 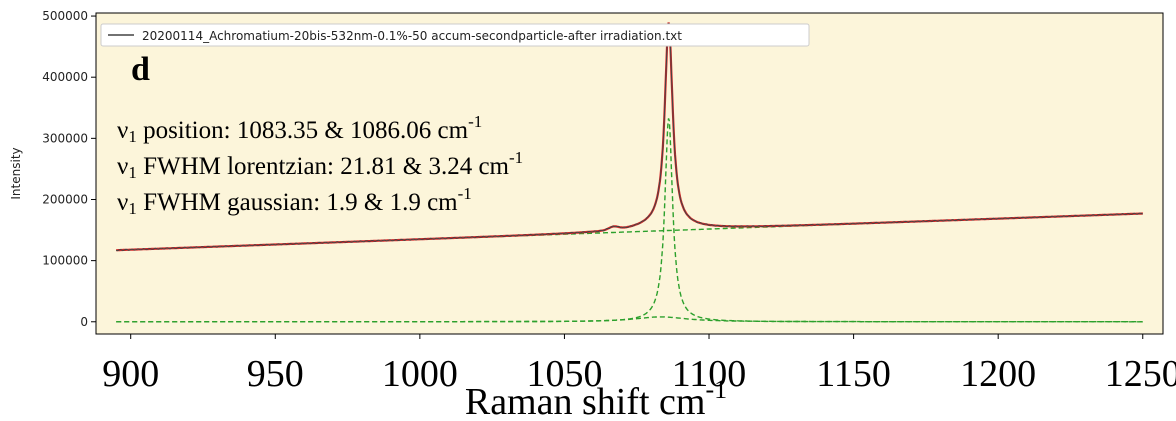 What do you see at coordinates (65, 77) in the screenshot?
I see `y-tick-label: 400000` at bounding box center [65, 77].